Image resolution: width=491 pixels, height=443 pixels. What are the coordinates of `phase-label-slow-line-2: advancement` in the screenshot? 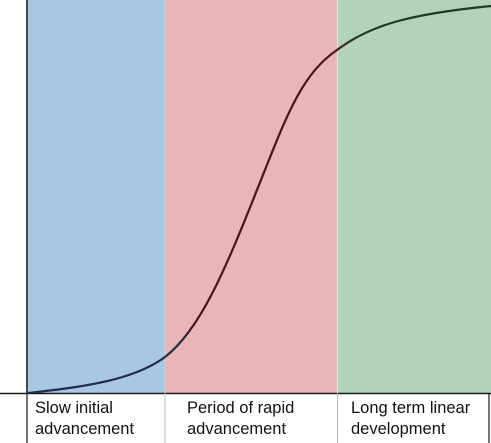 It's located at (85, 429).